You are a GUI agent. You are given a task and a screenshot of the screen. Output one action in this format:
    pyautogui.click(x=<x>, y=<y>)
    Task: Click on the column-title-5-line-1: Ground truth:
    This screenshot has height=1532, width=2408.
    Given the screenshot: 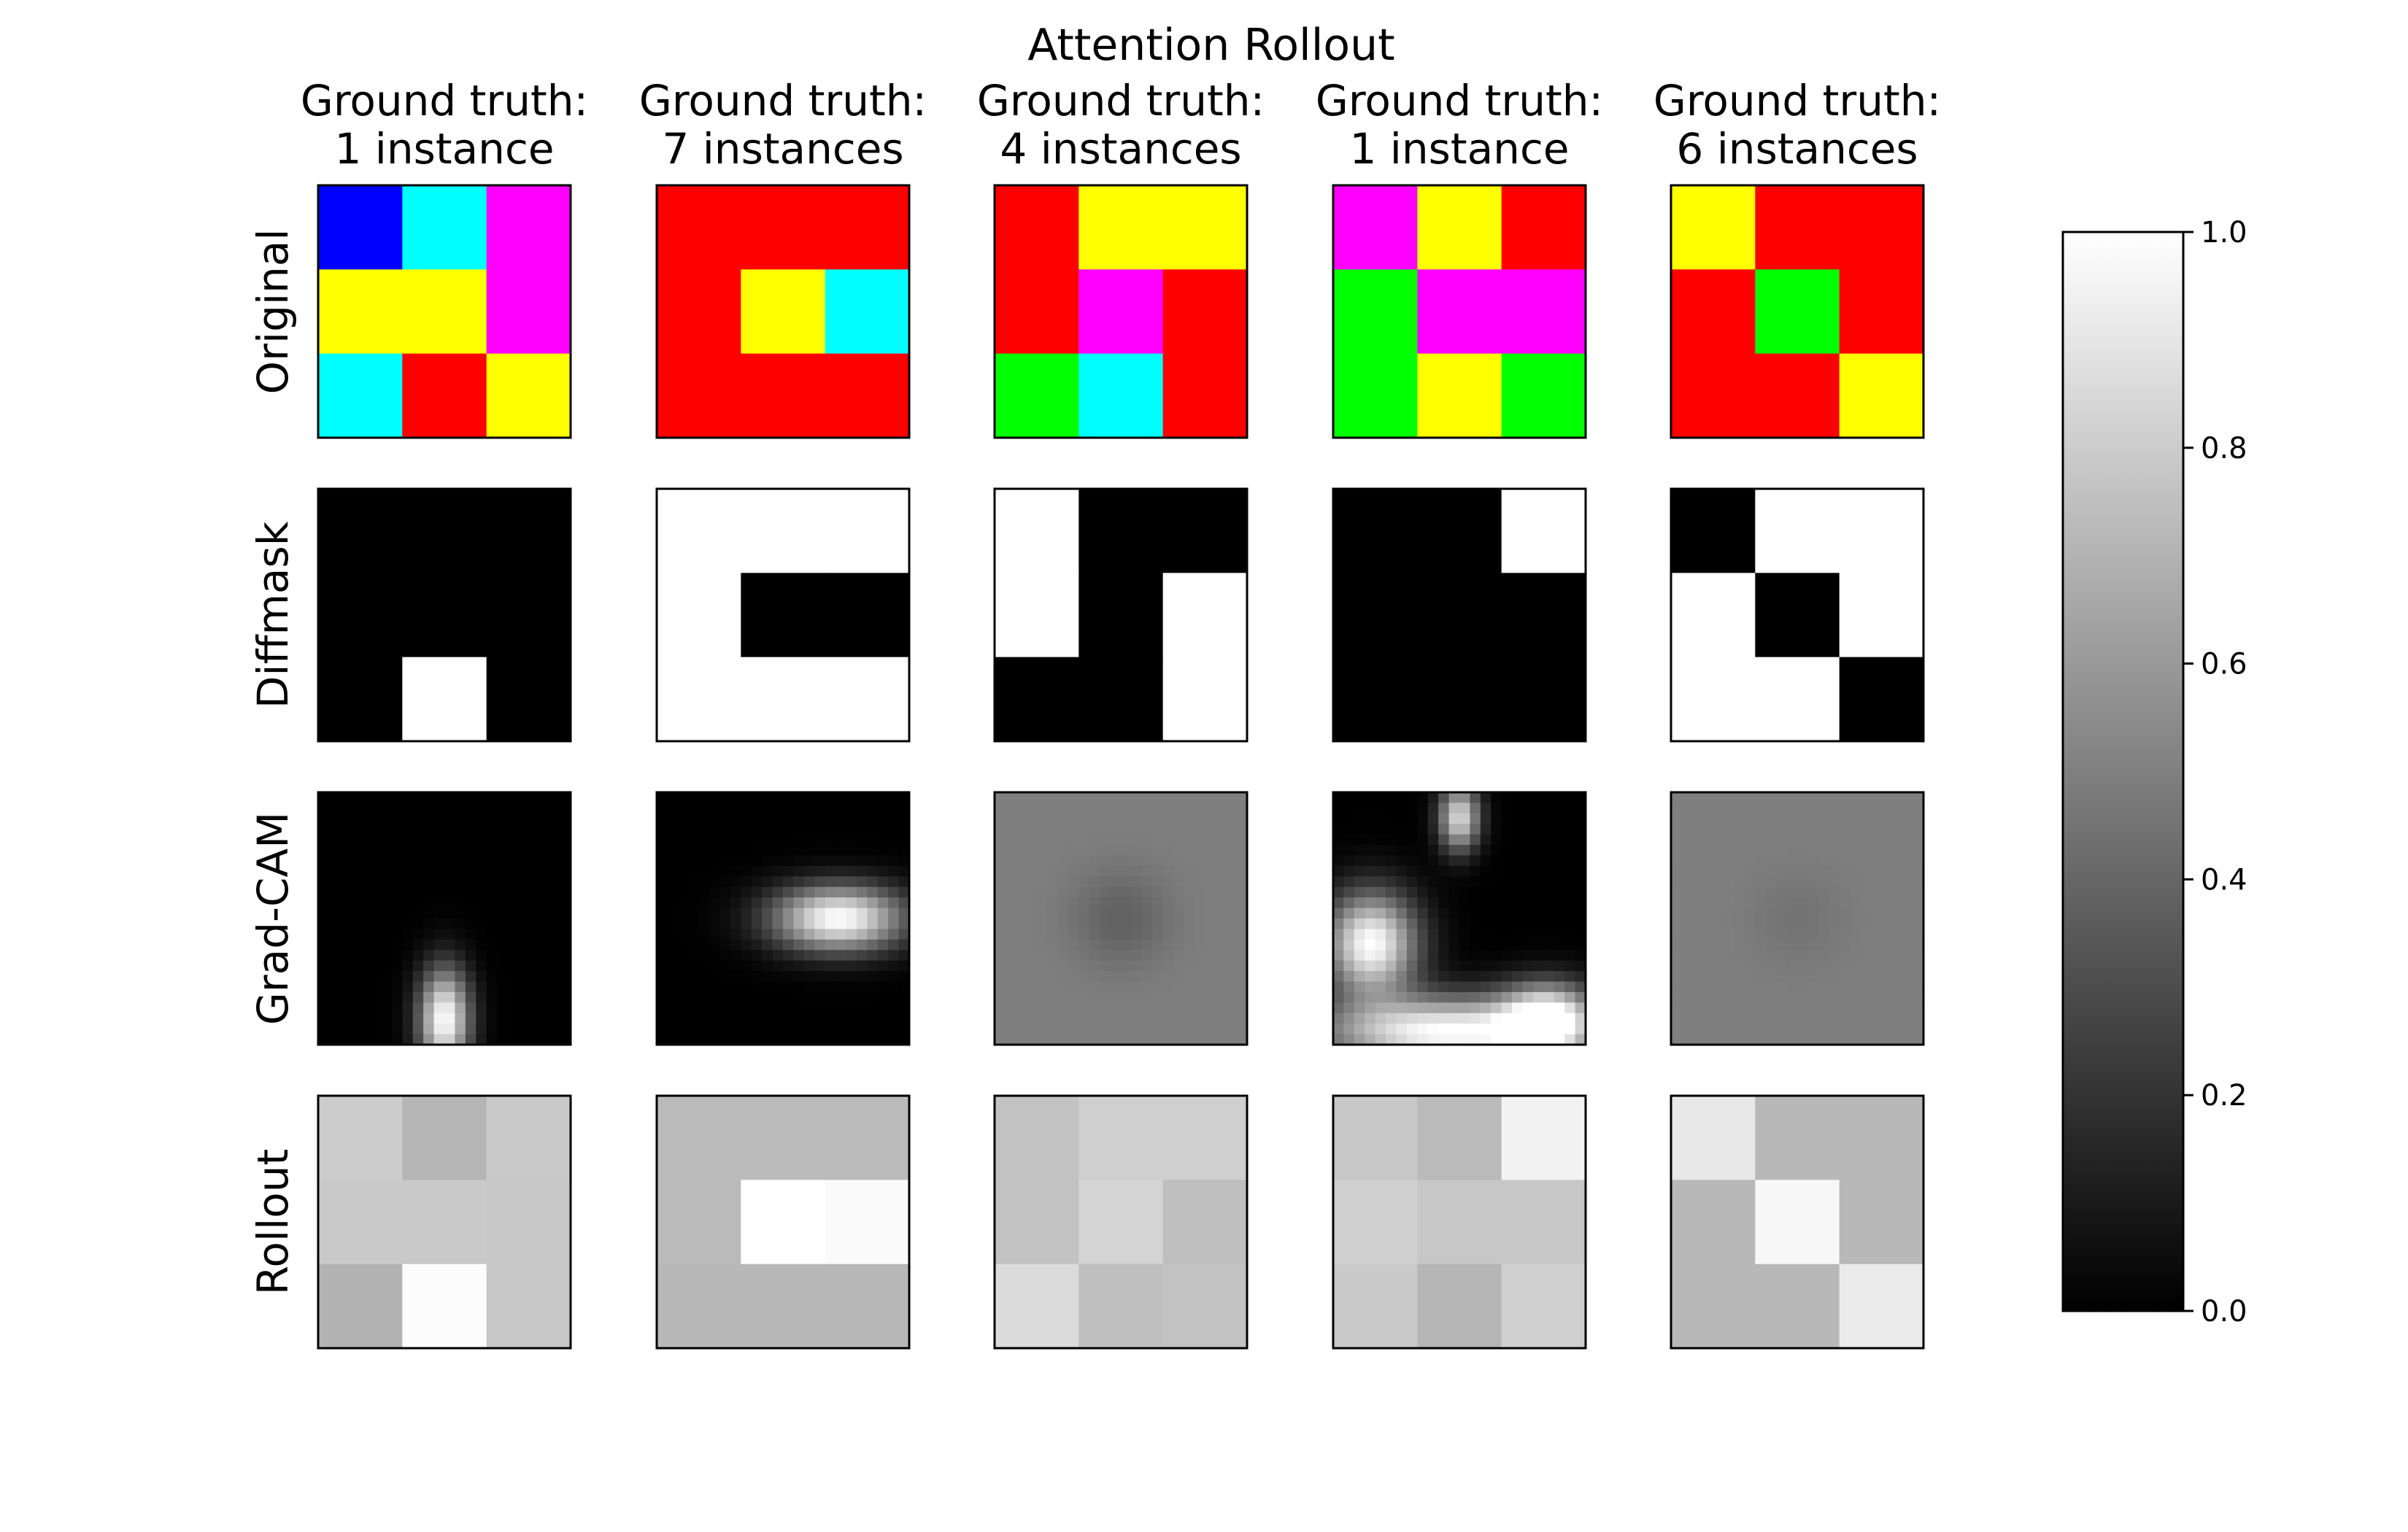 What is the action you would take?
    pyautogui.click(x=1797, y=101)
    